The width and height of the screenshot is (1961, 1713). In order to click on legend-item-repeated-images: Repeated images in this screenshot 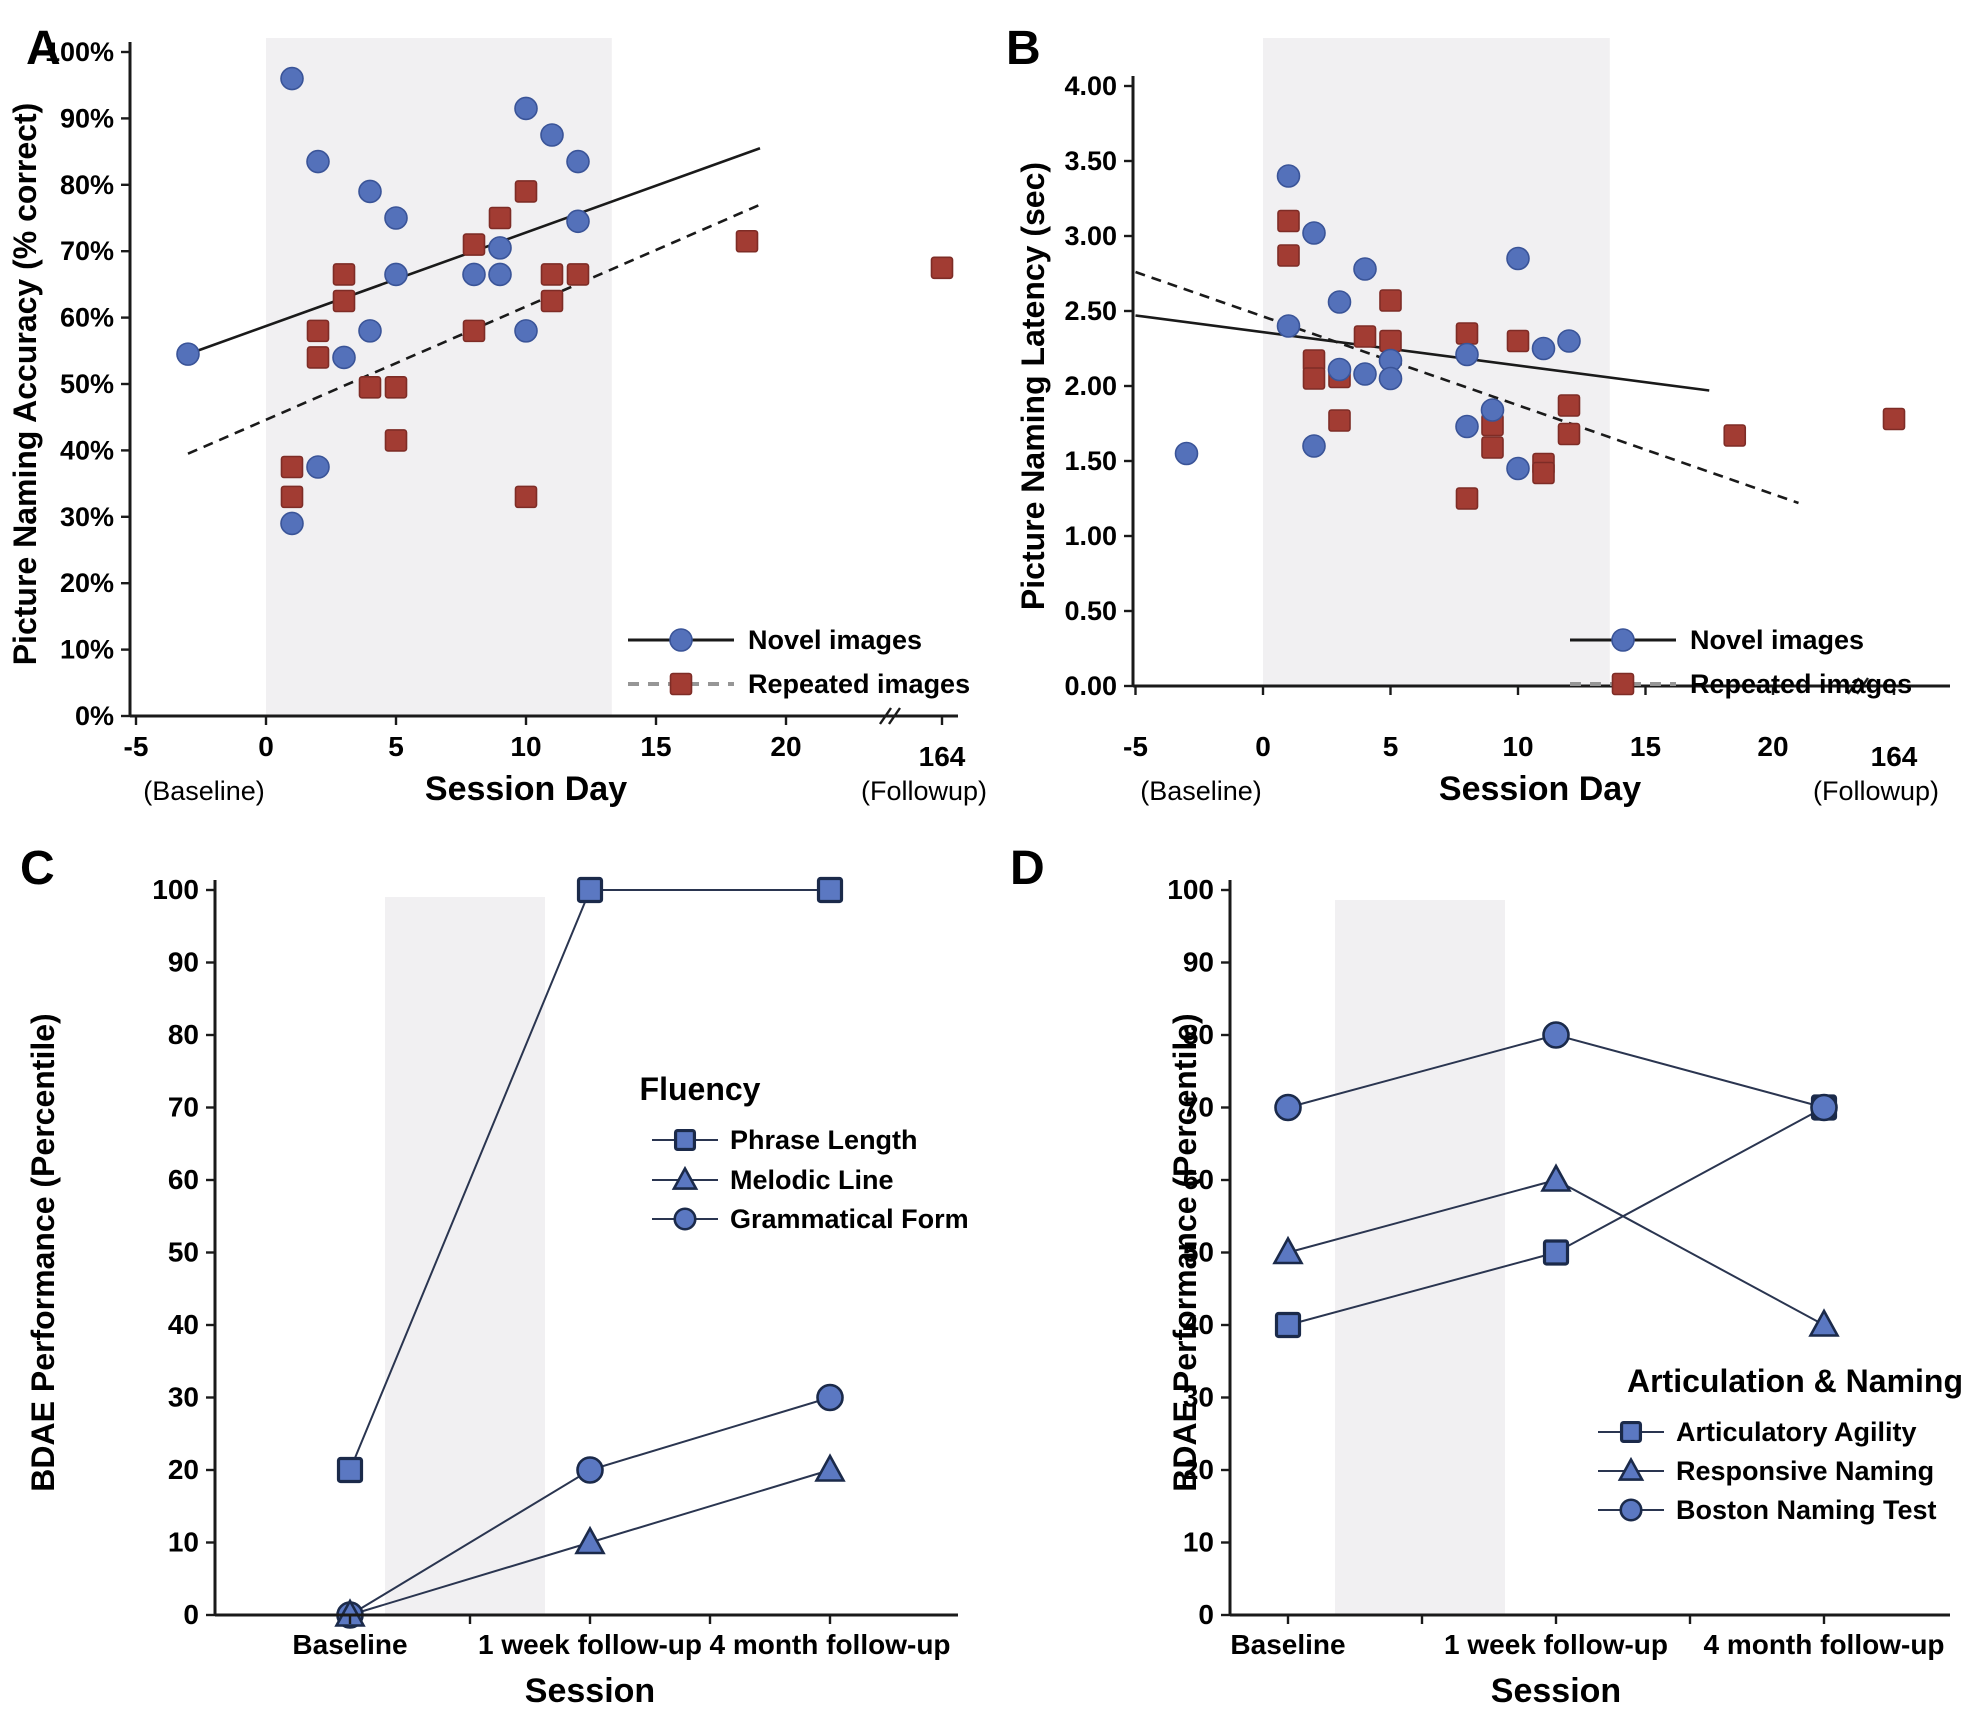, I will do `click(1741, 684)`.